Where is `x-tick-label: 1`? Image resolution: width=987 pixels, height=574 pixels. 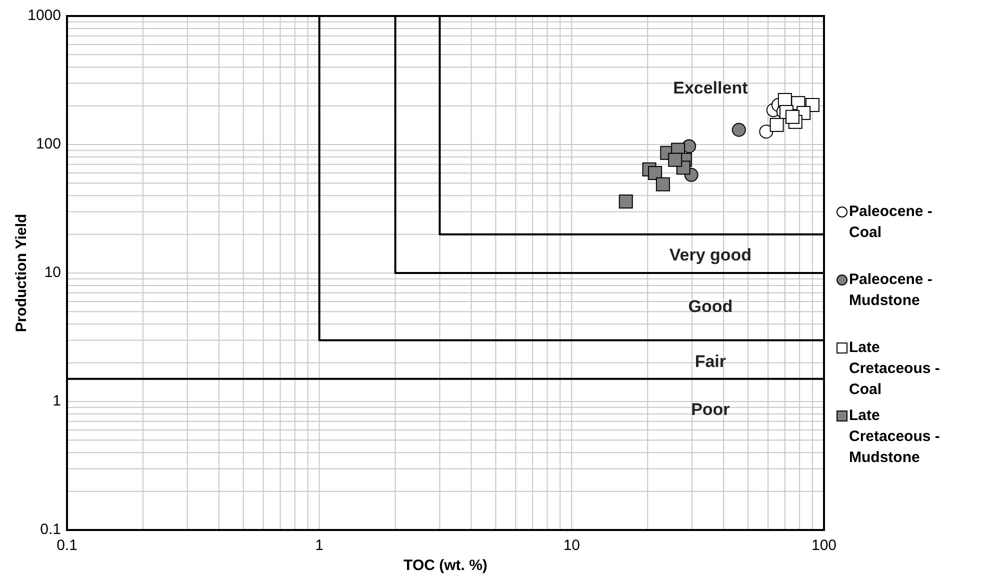
x-tick-label: 1 is located at coordinates (319, 545).